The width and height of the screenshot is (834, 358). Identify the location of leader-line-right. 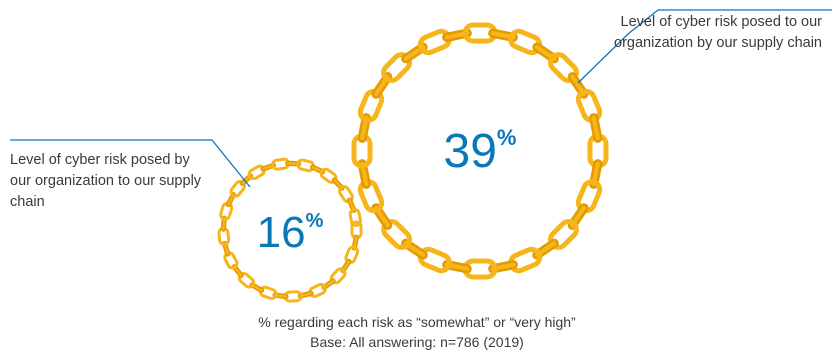
(704, 46).